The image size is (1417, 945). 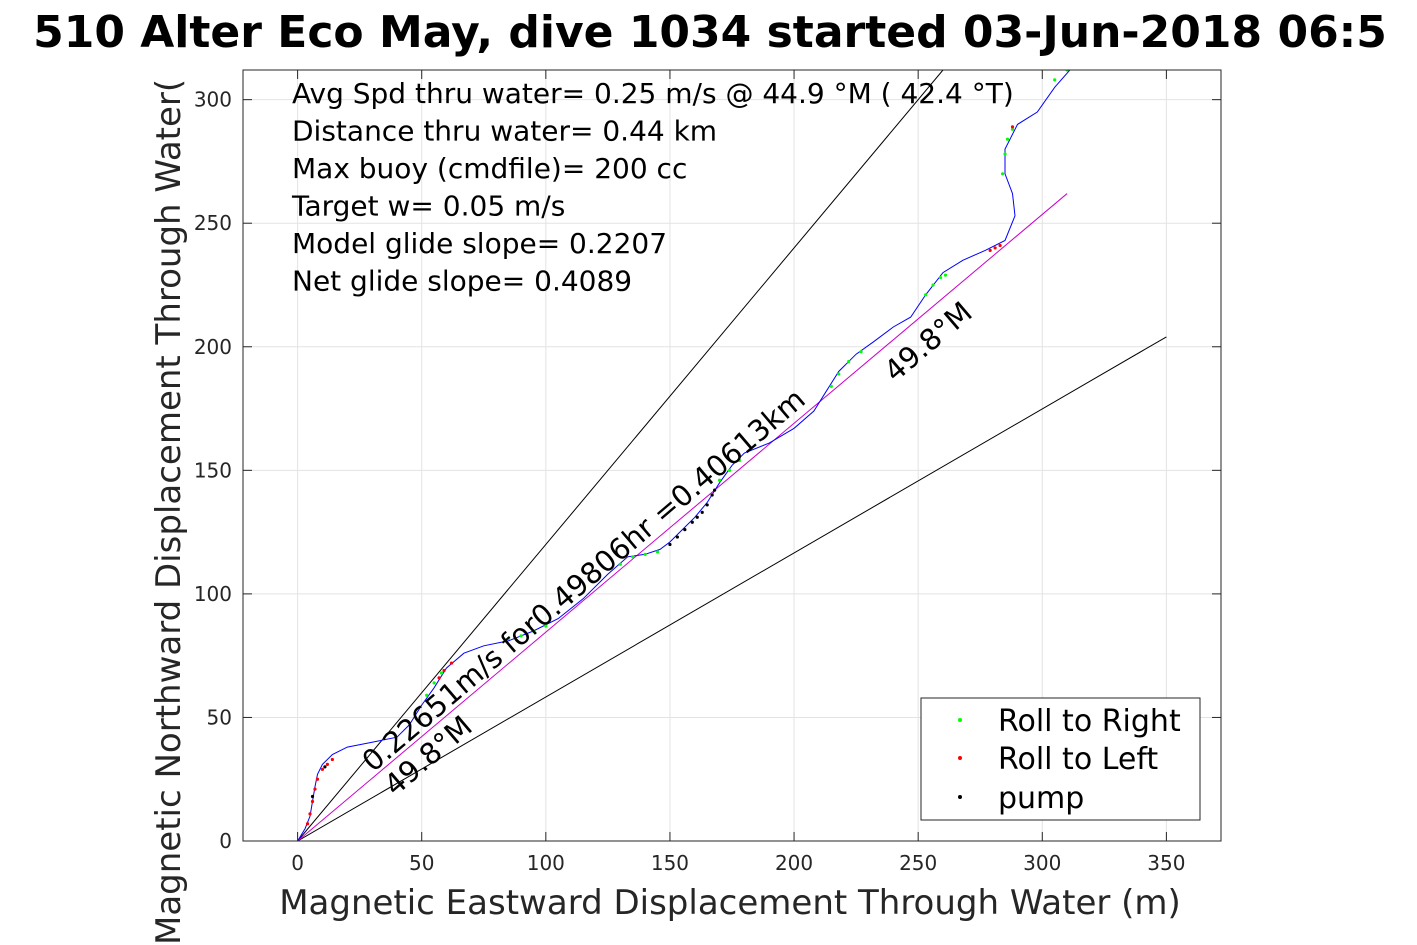 I want to click on y-tick-label: 150, so click(x=213, y=470).